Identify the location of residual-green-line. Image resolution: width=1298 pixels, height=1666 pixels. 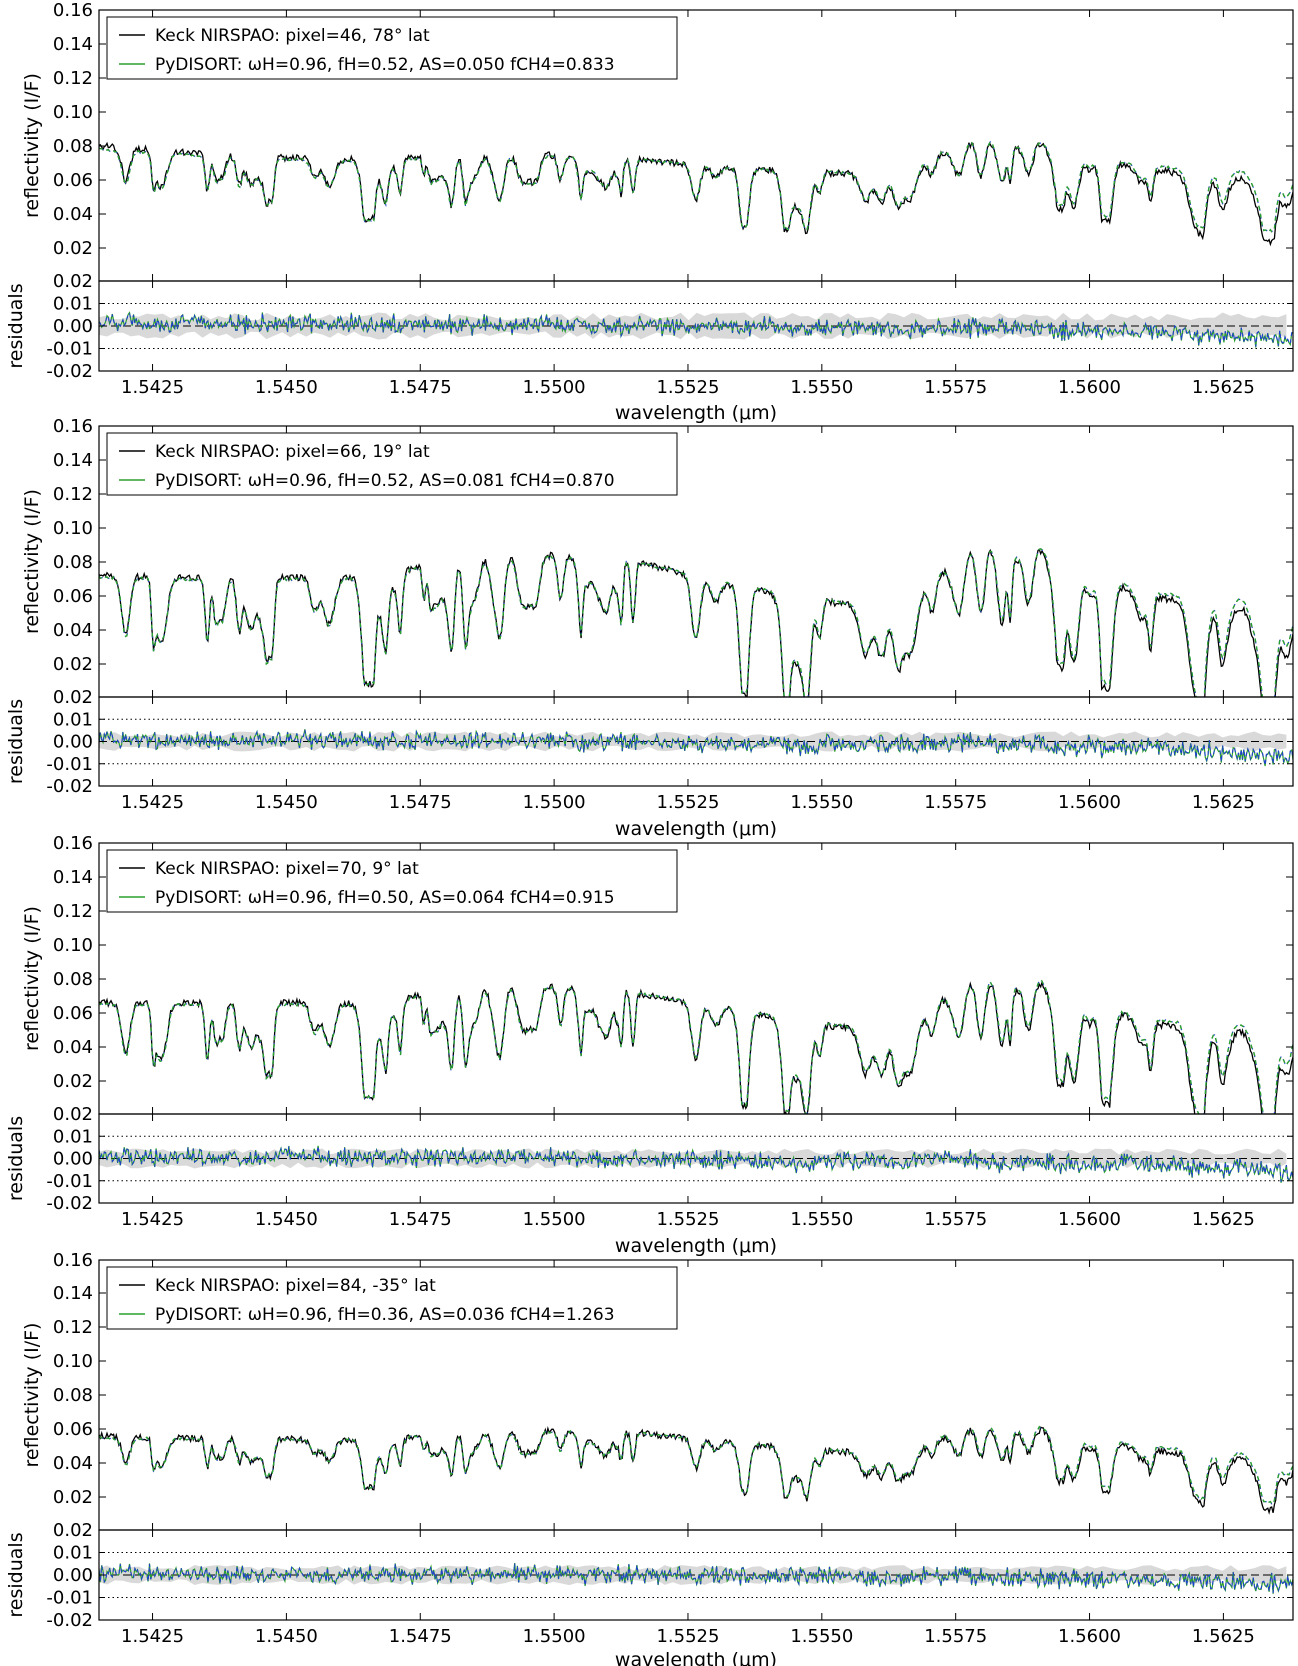
(696, 329).